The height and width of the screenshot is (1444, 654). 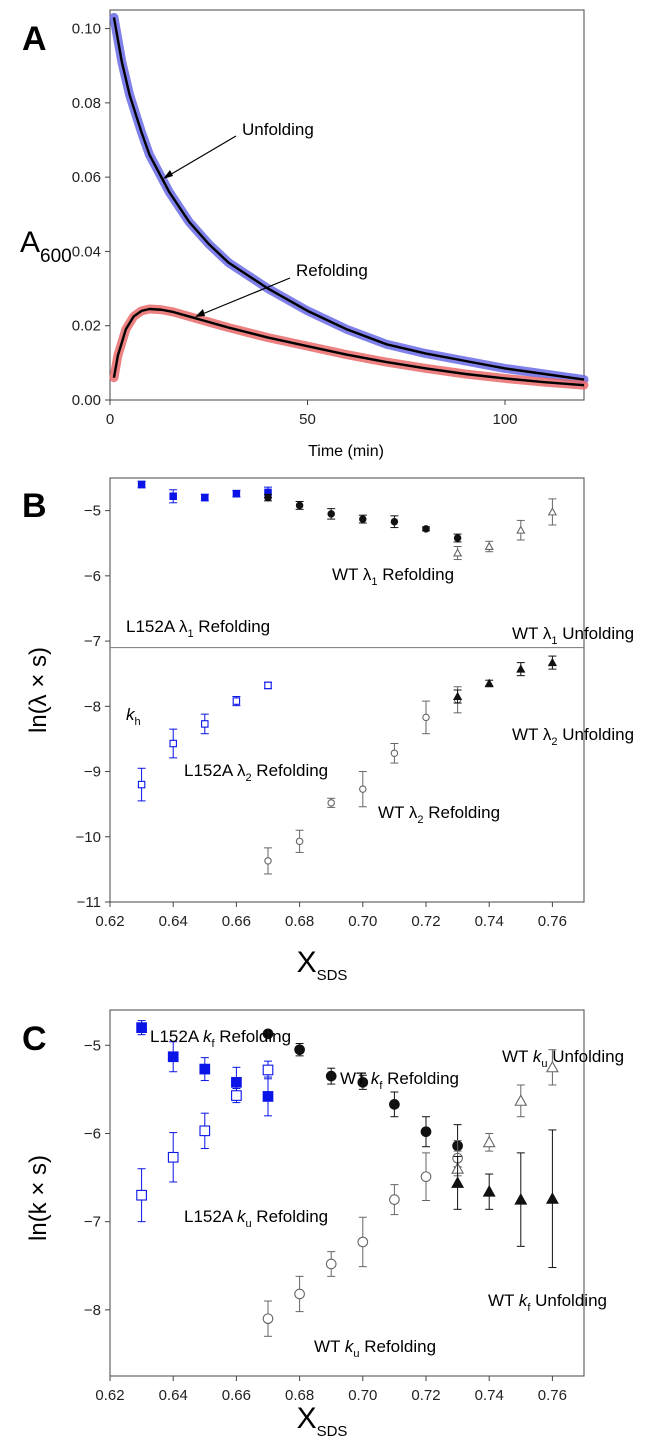 What do you see at coordinates (322, 965) in the screenshot?
I see `panel-b-xlabel: XSDS` at bounding box center [322, 965].